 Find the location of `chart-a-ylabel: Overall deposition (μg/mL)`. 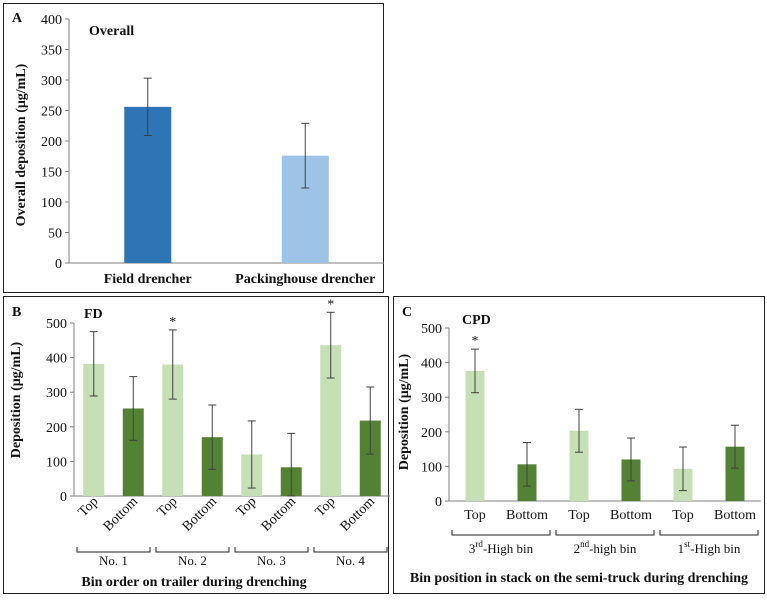

chart-a-ylabel: Overall deposition (μg/mL) is located at coordinates (21, 144).